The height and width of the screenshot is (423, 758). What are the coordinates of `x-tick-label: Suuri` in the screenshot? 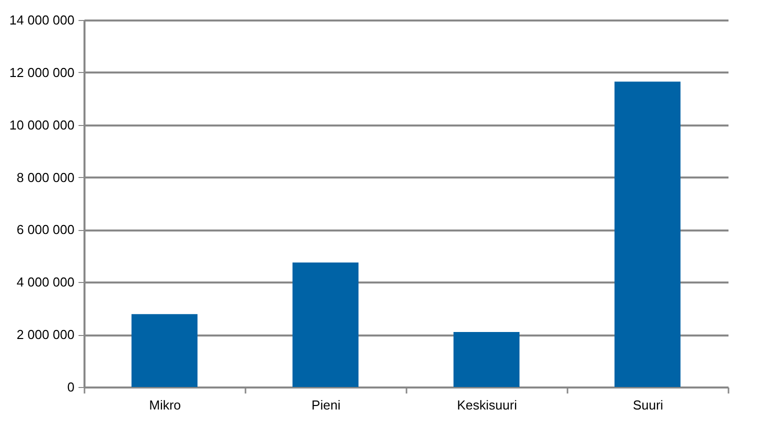 It's located at (648, 405).